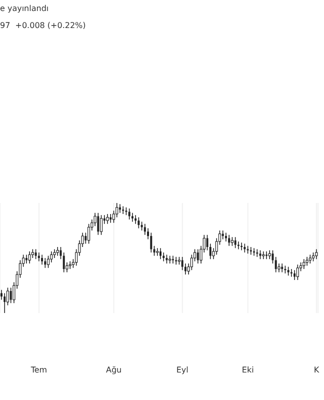 Image resolution: width=324 pixels, height=400 pixels. What do you see at coordinates (114, 370) in the screenshot?
I see `x-tick-label: Ağu` at bounding box center [114, 370].